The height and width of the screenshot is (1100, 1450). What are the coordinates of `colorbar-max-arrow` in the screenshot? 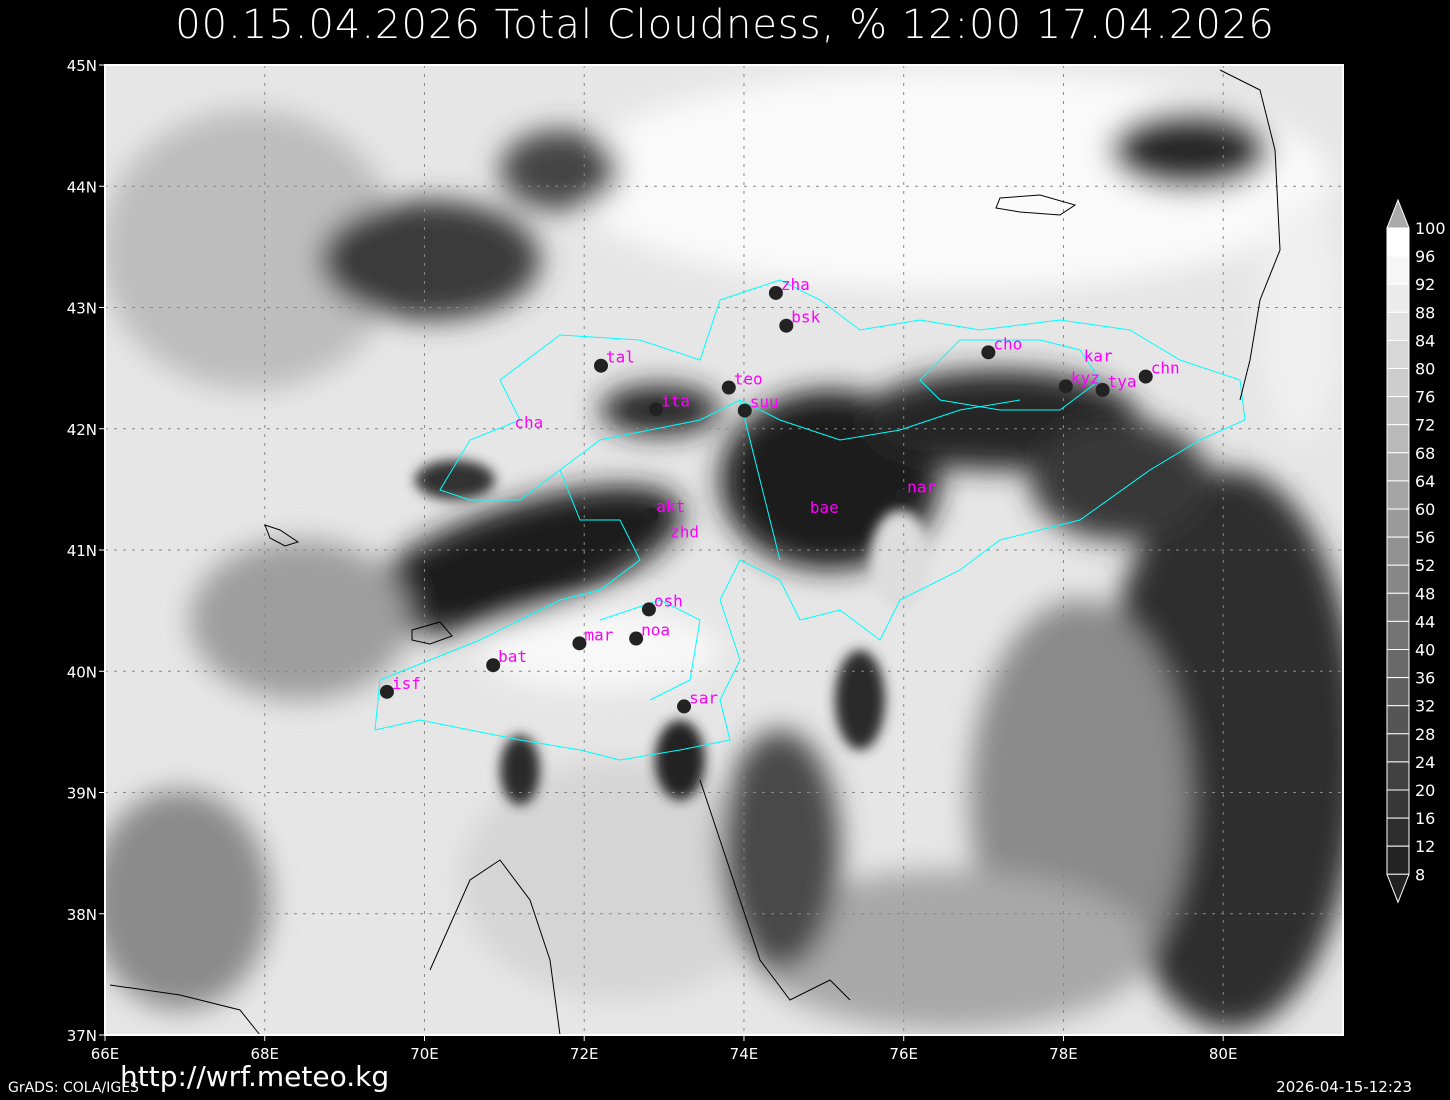 It's located at (1398, 213).